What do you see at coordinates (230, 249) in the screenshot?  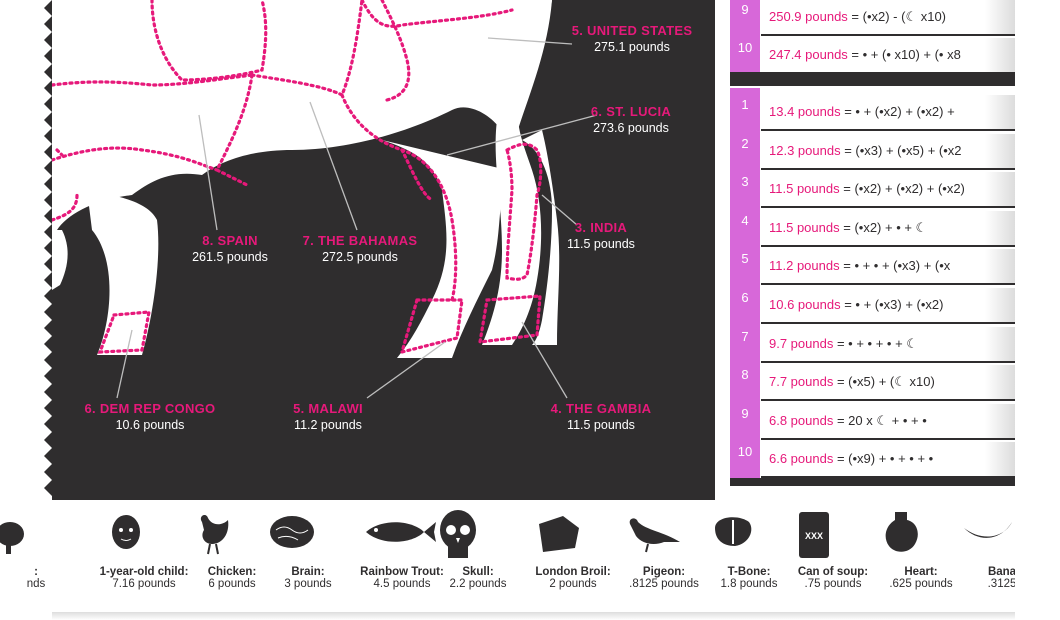 I see `label-spain: 8. SPAIN 261.5 pounds` at bounding box center [230, 249].